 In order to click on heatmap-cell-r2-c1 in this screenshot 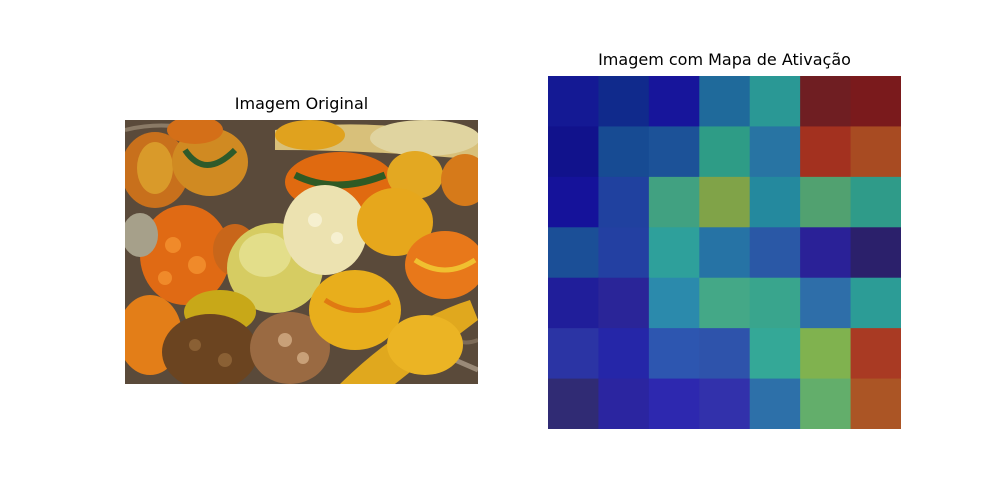, I will do `click(624, 202)`.